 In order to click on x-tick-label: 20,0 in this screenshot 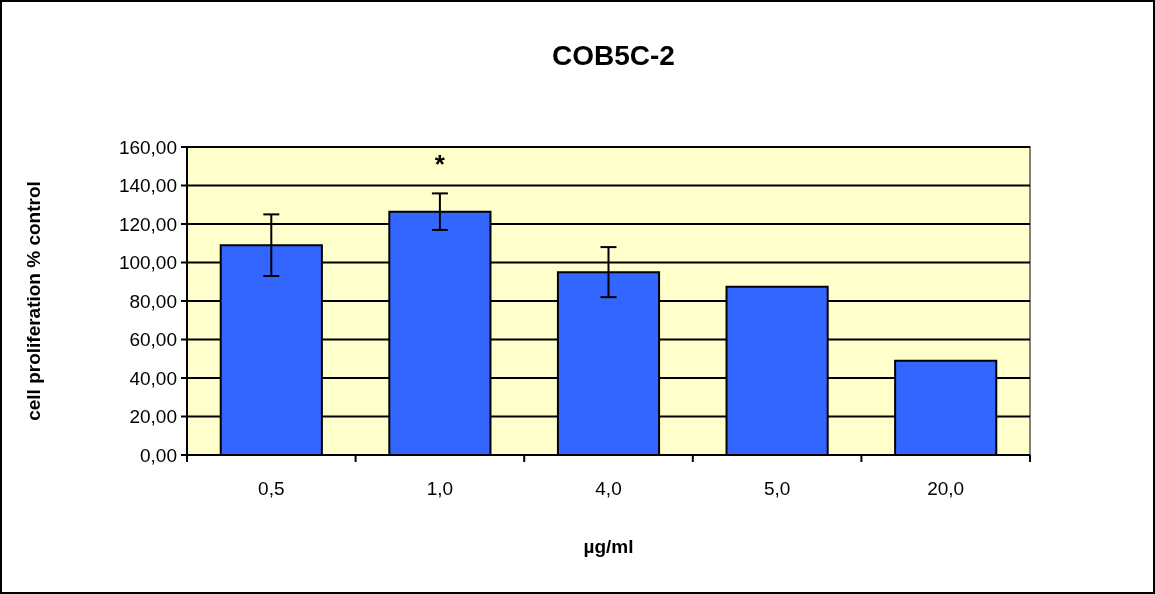, I will do `click(946, 488)`.